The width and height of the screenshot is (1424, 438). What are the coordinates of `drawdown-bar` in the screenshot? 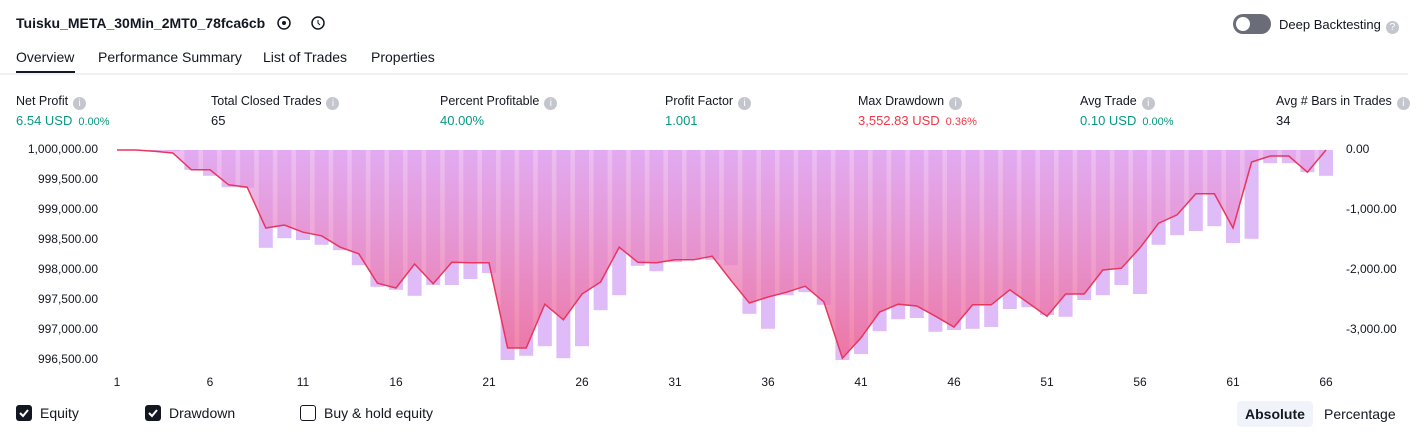 It's located at (1326, 163).